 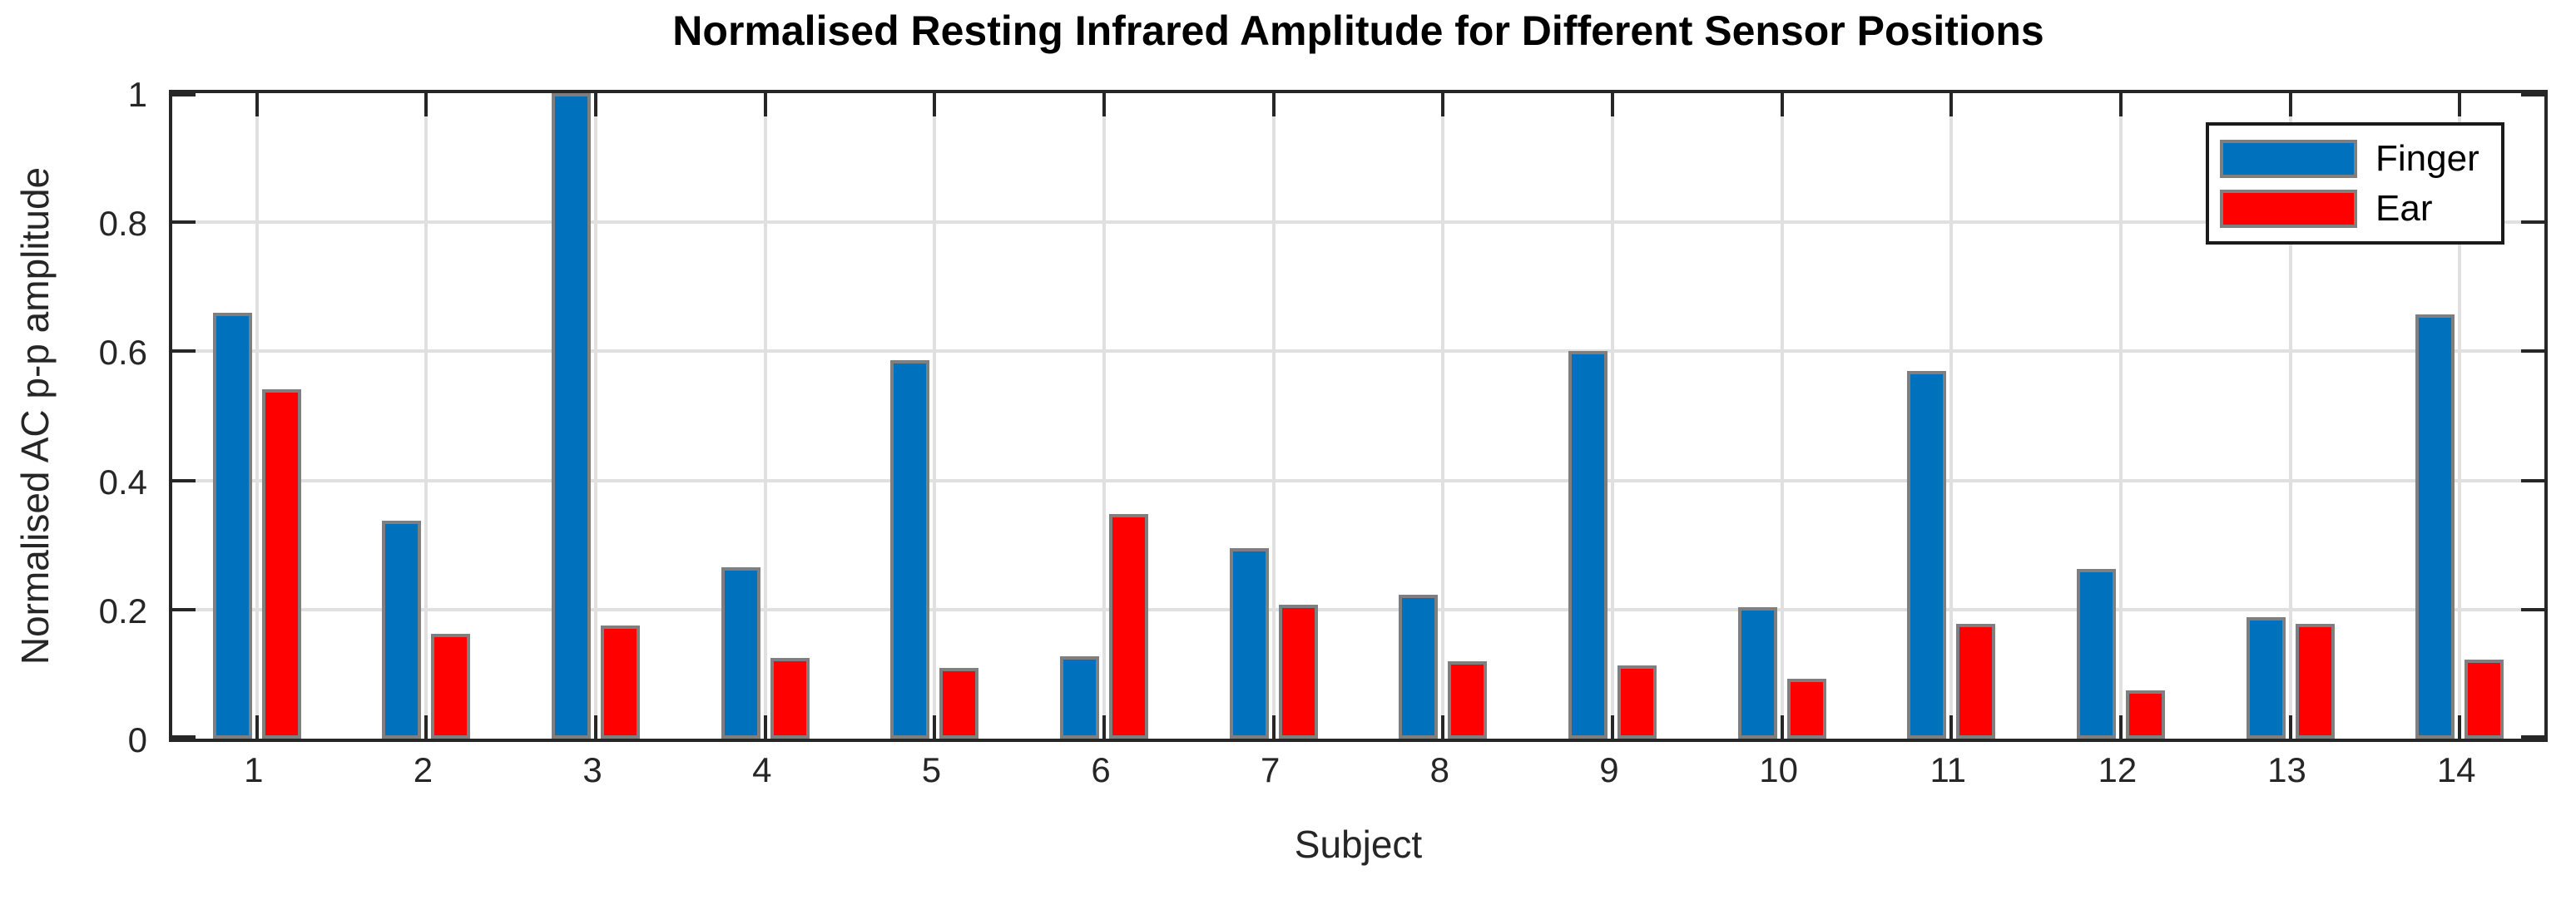 What do you see at coordinates (1949, 769) in the screenshot?
I see `x-tick-label-subject-11: 11` at bounding box center [1949, 769].